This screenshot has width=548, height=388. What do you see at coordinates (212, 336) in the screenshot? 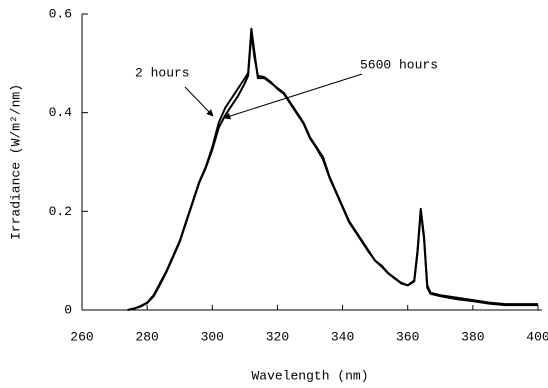
I see `x-tick-label: 300` at bounding box center [212, 336].